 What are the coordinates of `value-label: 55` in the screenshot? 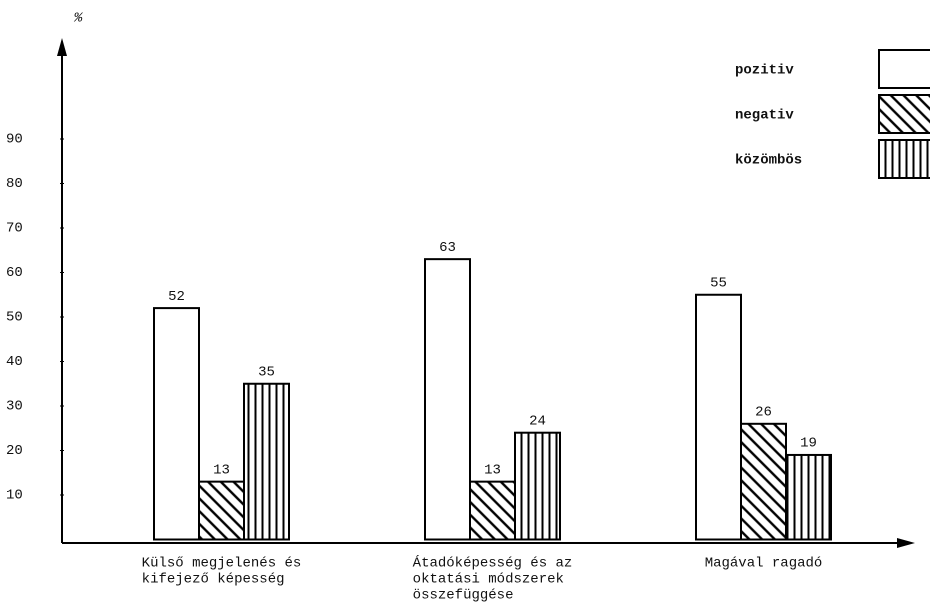 It's located at (718, 283).